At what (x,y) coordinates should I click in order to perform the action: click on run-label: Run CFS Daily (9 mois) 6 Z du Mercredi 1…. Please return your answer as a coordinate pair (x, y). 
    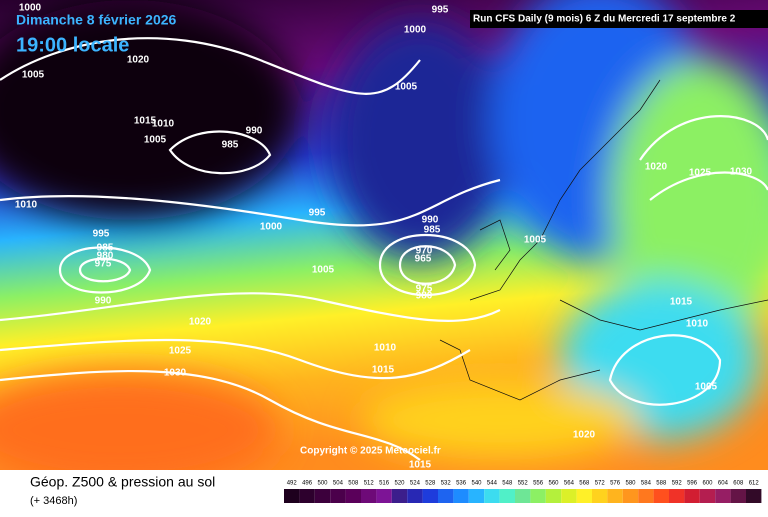
    Looking at the image, I should click on (604, 19).